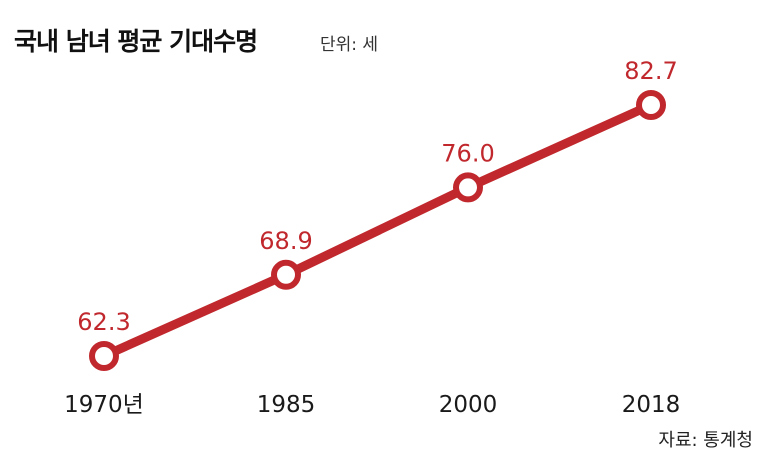 Image resolution: width=767 pixels, height=469 pixels. Describe the element at coordinates (468, 405) in the screenshot. I see `x-tick-label: 2000` at that location.